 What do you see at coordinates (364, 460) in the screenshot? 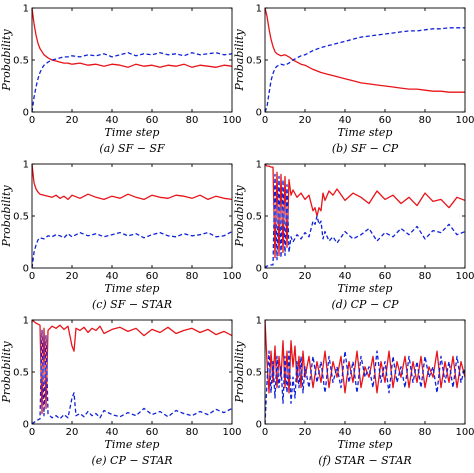
I see `subplot-caption: (f) STAR − STAR` at bounding box center [364, 460].